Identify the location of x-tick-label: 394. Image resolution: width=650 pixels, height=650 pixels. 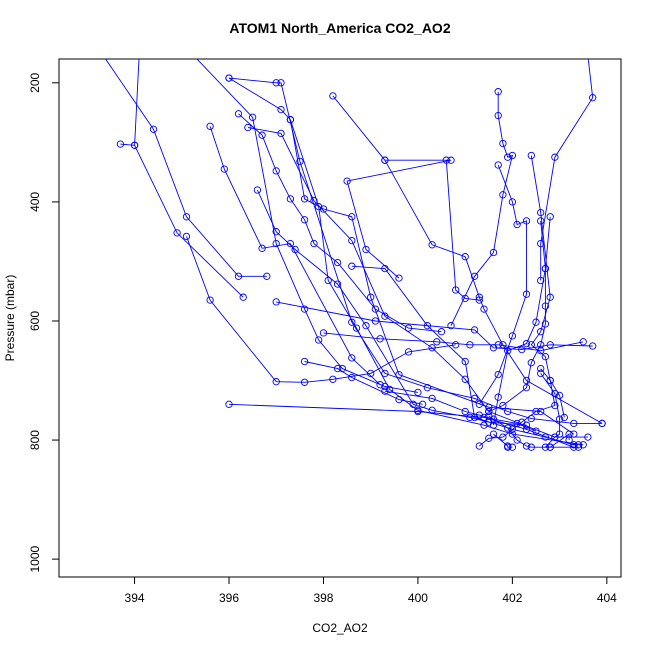
(135, 598).